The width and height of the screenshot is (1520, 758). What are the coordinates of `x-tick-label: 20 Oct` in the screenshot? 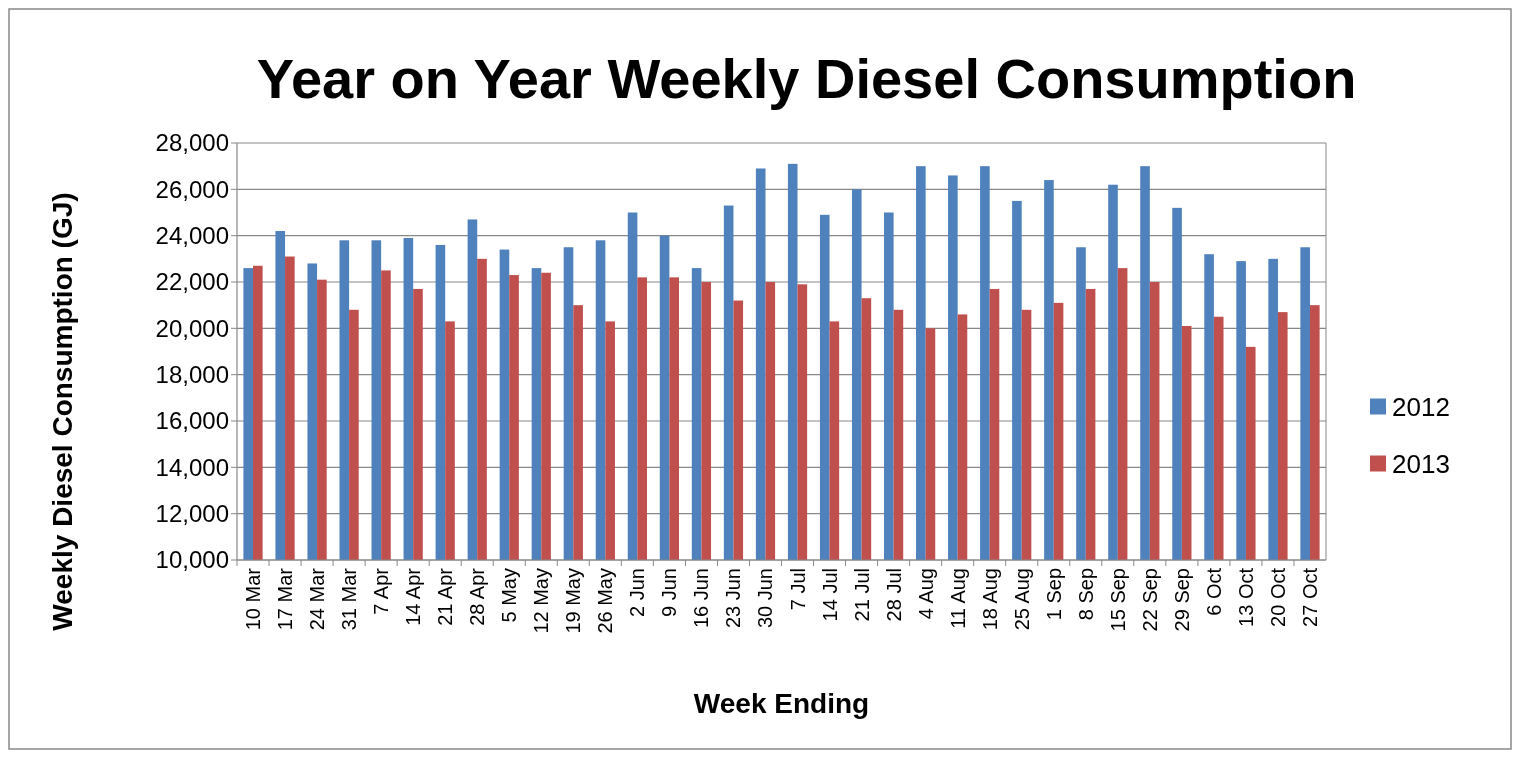 It's located at (1277, 597).